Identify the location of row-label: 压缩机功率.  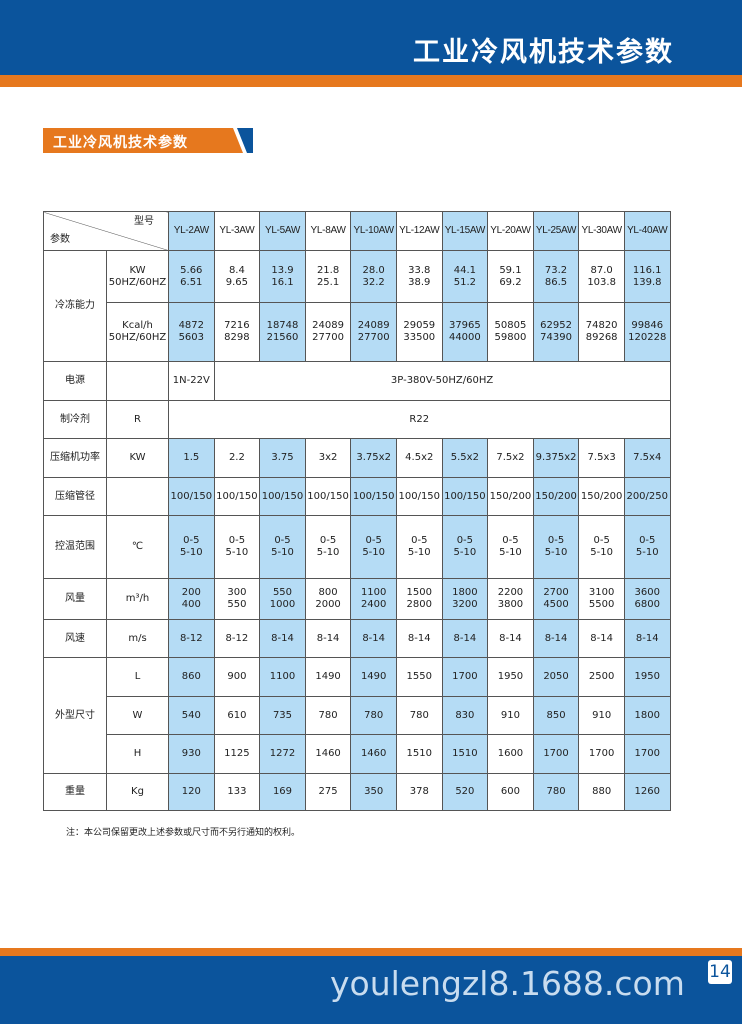
(75, 458).